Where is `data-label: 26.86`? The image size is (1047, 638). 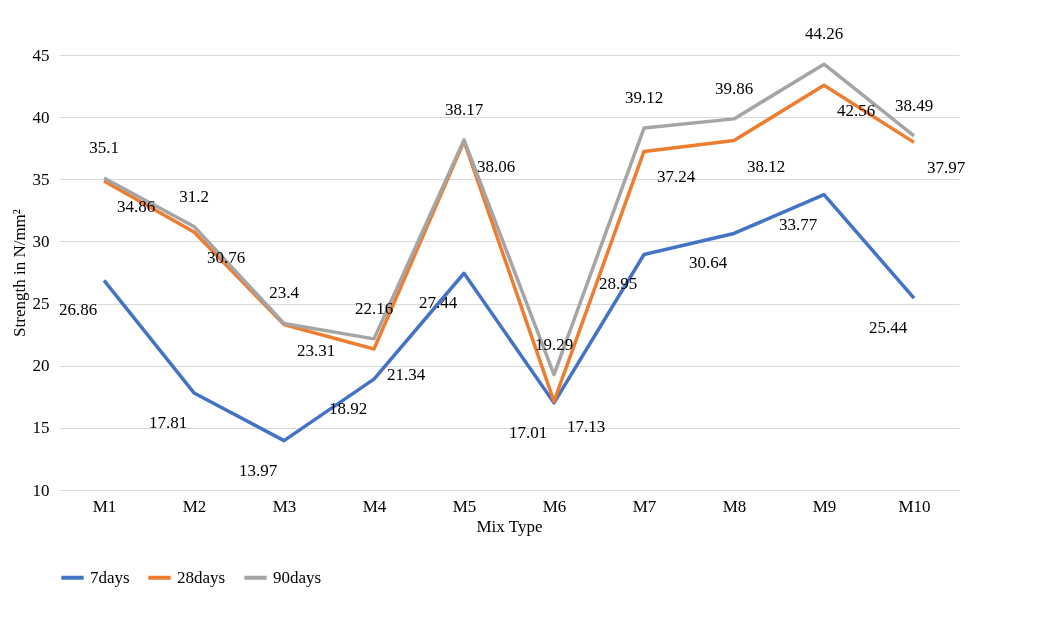 data-label: 26.86 is located at coordinates (78, 310).